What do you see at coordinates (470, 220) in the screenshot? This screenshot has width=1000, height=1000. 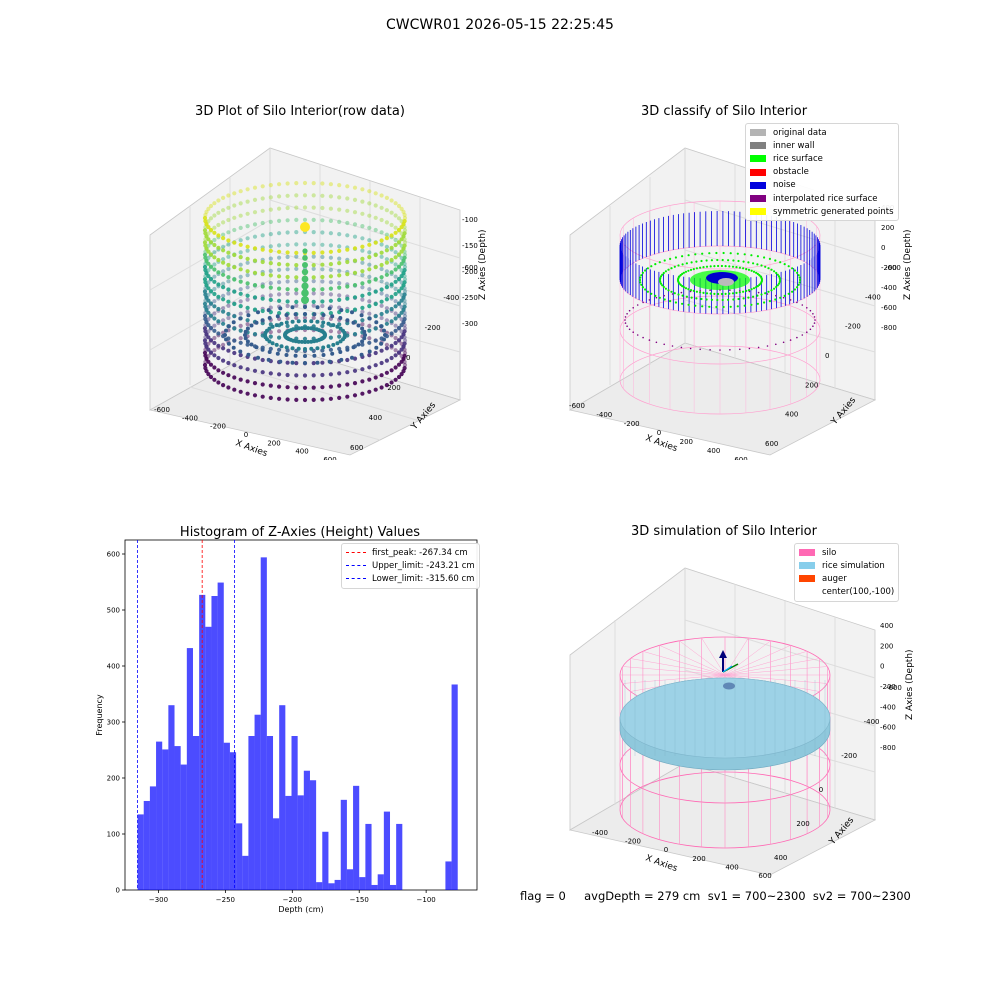 I see `z-tick-label: -100` at bounding box center [470, 220].